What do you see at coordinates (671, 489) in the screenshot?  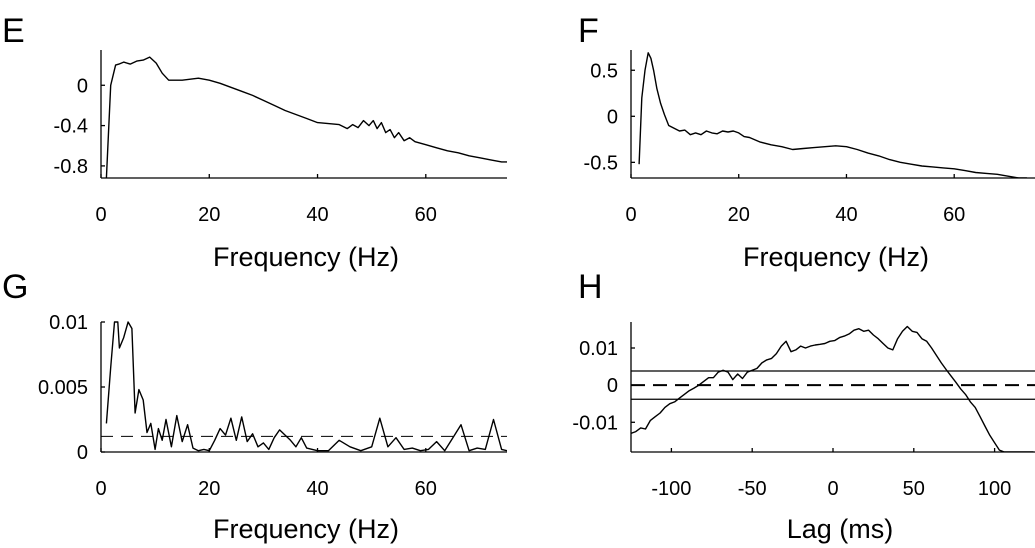 I see `panel-h-xtick-label: -100` at bounding box center [671, 489].